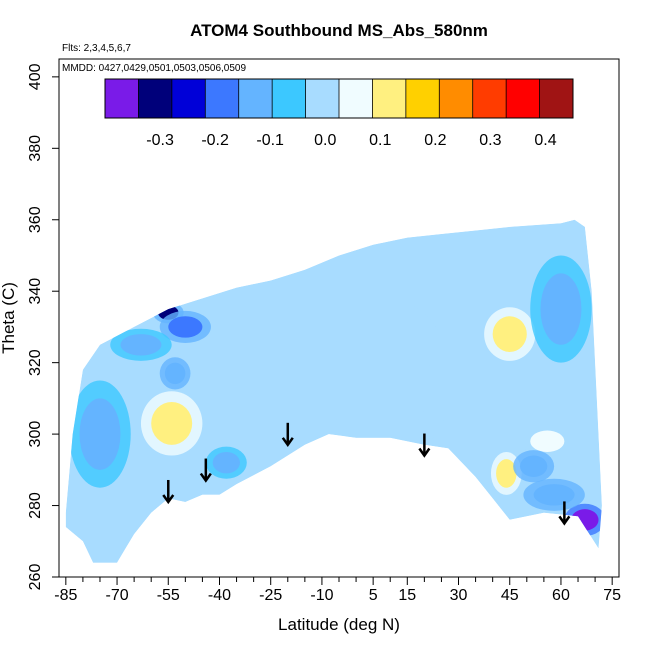 The image size is (650, 650). What do you see at coordinates (215, 140) in the screenshot?
I see `colorbar-tick-label: -0.2` at bounding box center [215, 140].